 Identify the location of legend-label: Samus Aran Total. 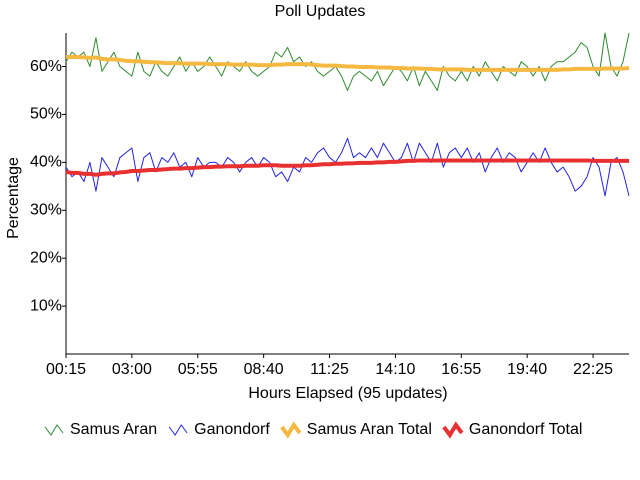
(369, 429).